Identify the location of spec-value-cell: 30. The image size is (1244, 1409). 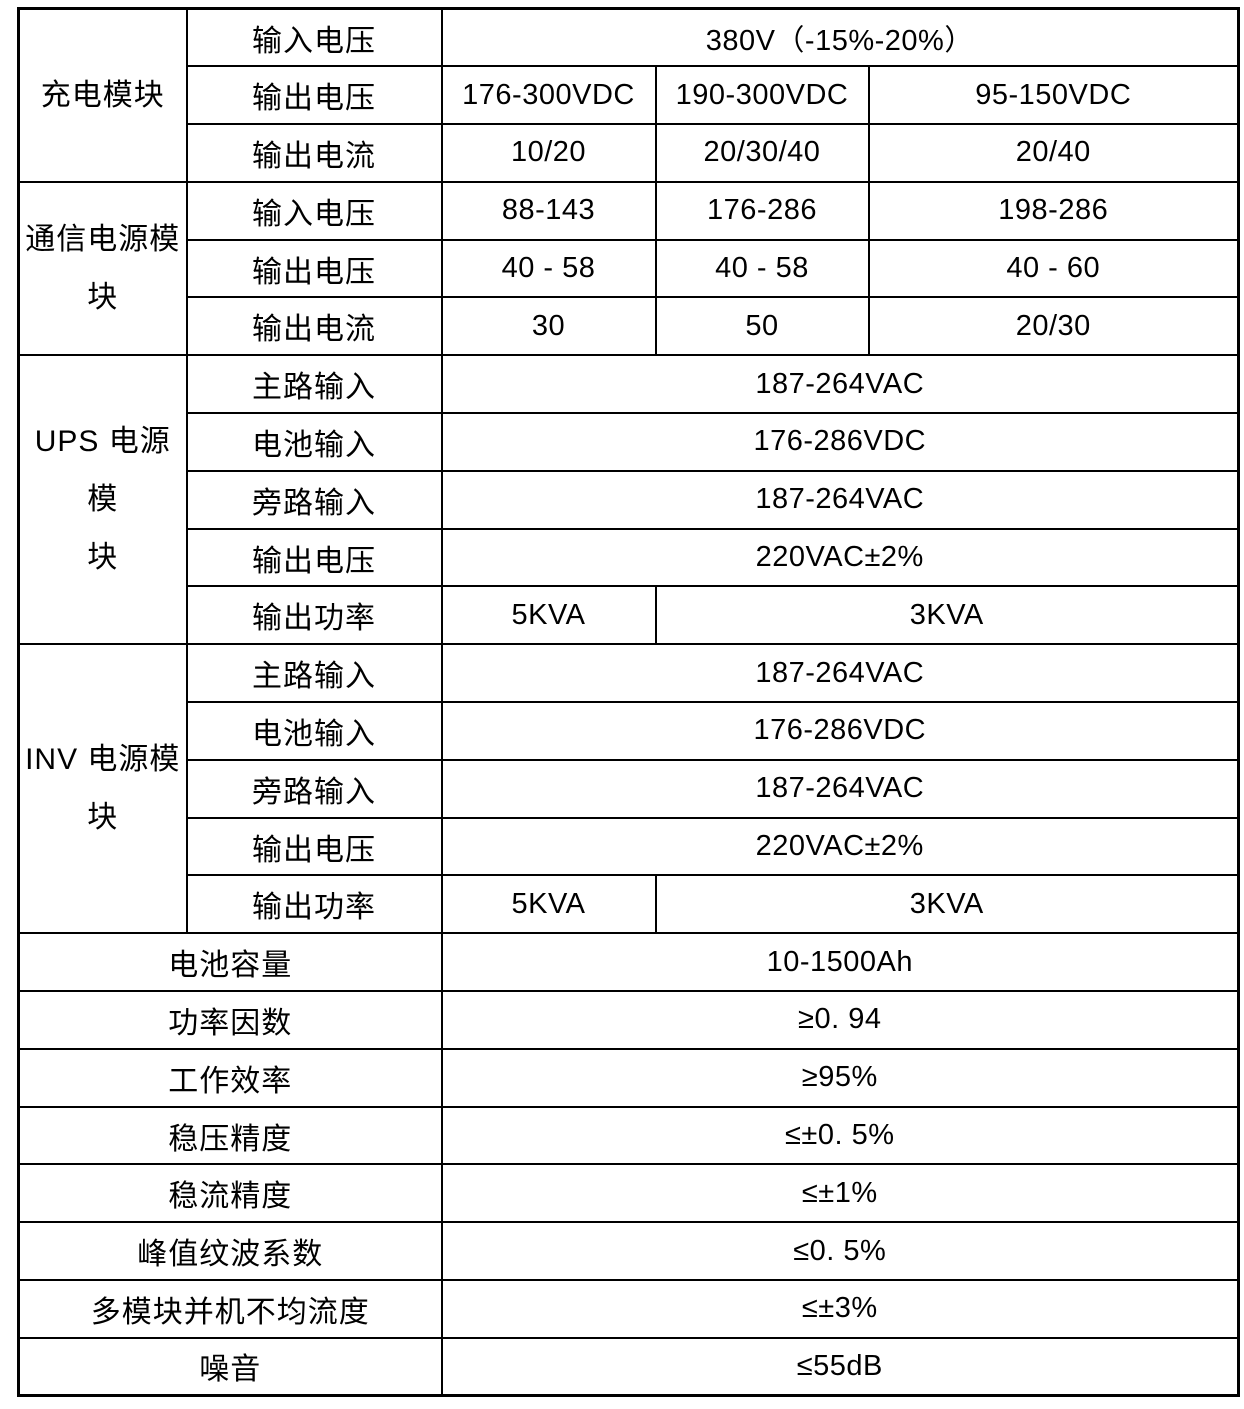
(548, 326).